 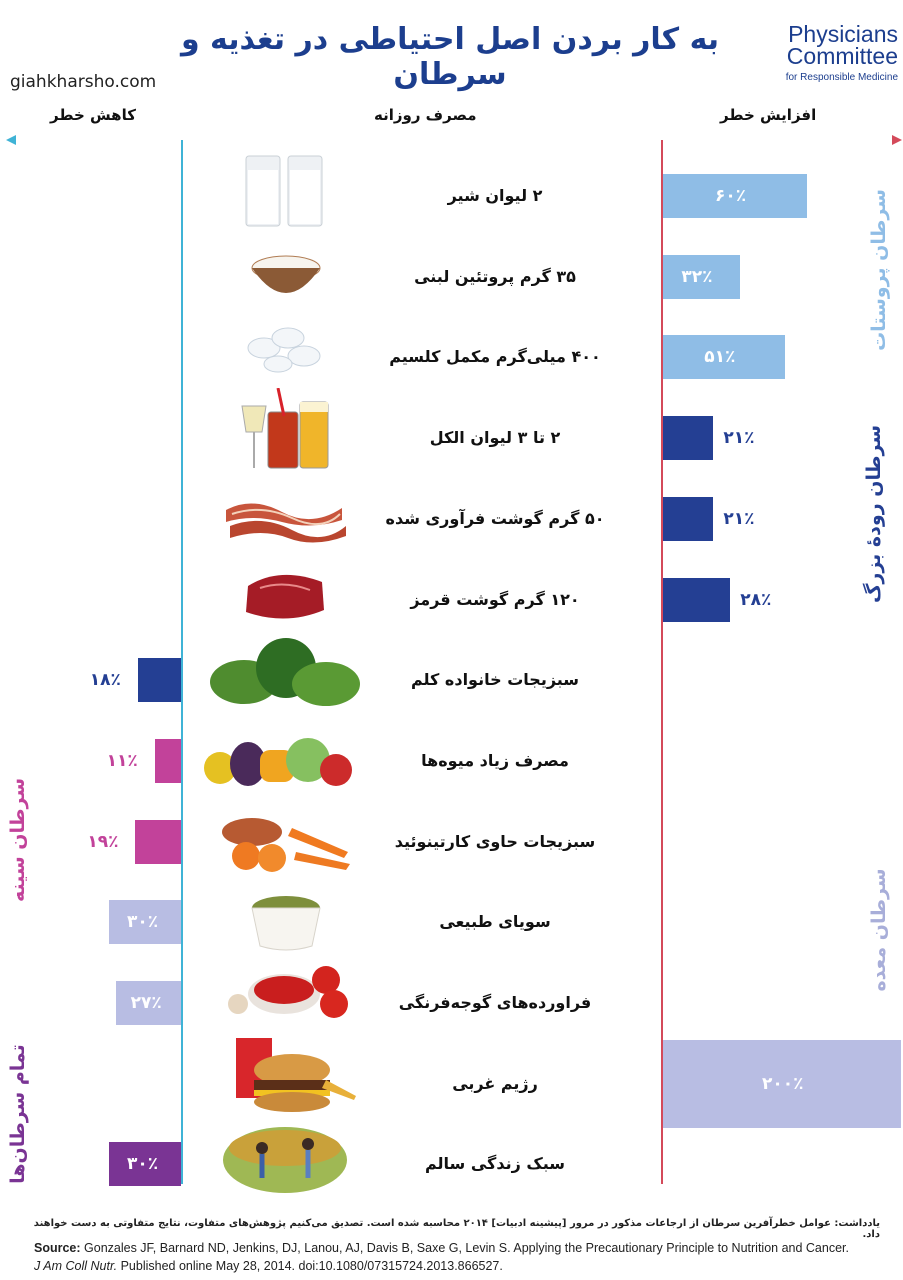 What do you see at coordinates (284, 191) in the screenshot?
I see `milk-glasses-icon` at bounding box center [284, 191].